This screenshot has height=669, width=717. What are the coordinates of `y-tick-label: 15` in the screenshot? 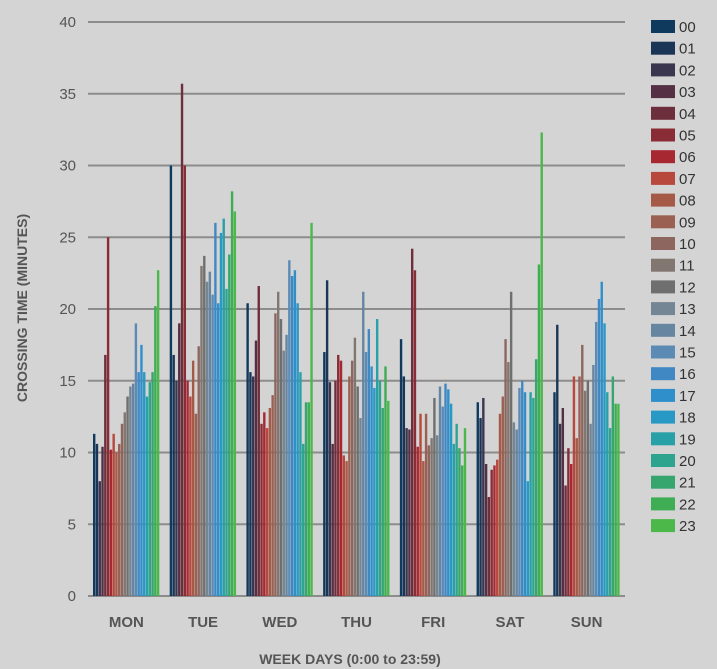 It's located at (67, 381).